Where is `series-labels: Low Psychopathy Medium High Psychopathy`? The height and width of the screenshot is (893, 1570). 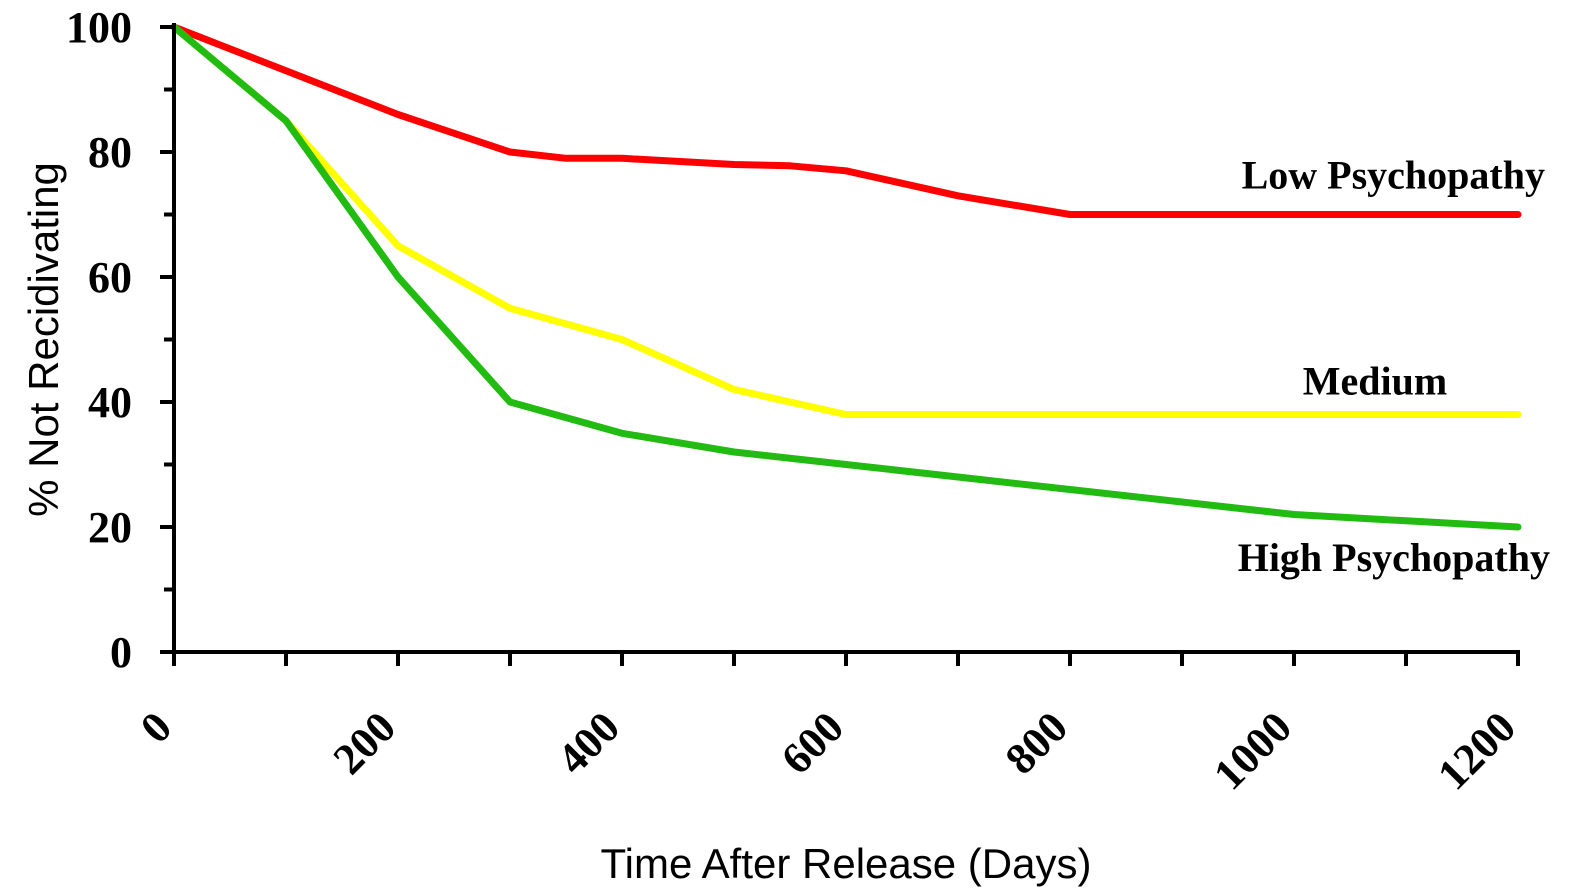
series-labels: Low Psychopathy Medium High Psychopathy is located at coordinates (1394, 367).